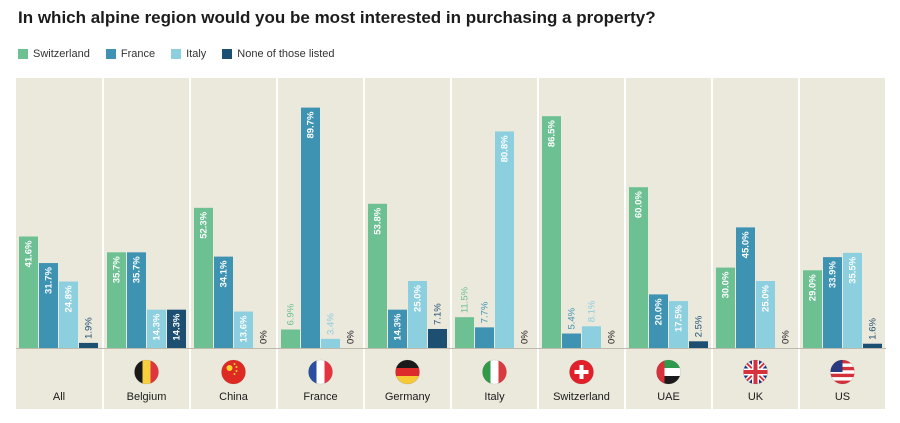 This screenshot has height=423, width=900. What do you see at coordinates (408, 397) in the screenshot?
I see `category-label-germany: Germany` at bounding box center [408, 397].